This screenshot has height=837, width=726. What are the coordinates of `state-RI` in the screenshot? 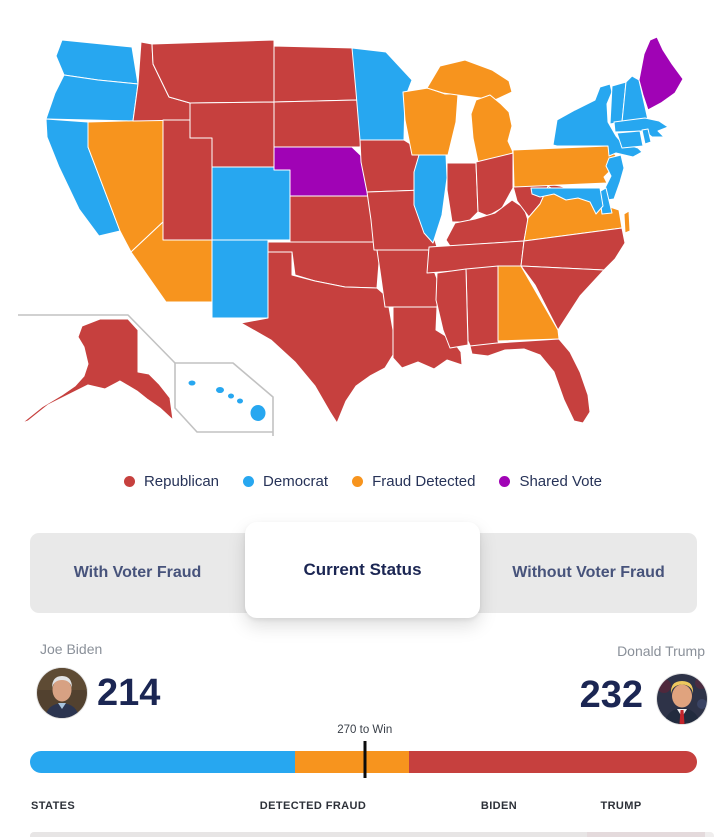 It's located at (646, 136).